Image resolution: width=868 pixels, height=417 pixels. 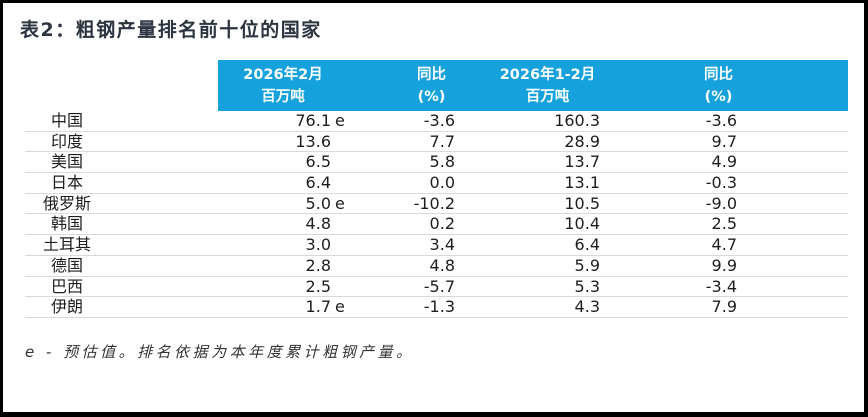 What do you see at coordinates (401, 85) in the screenshot?
I see `column-header-yoy-feb: 同比 (%)` at bounding box center [401, 85].